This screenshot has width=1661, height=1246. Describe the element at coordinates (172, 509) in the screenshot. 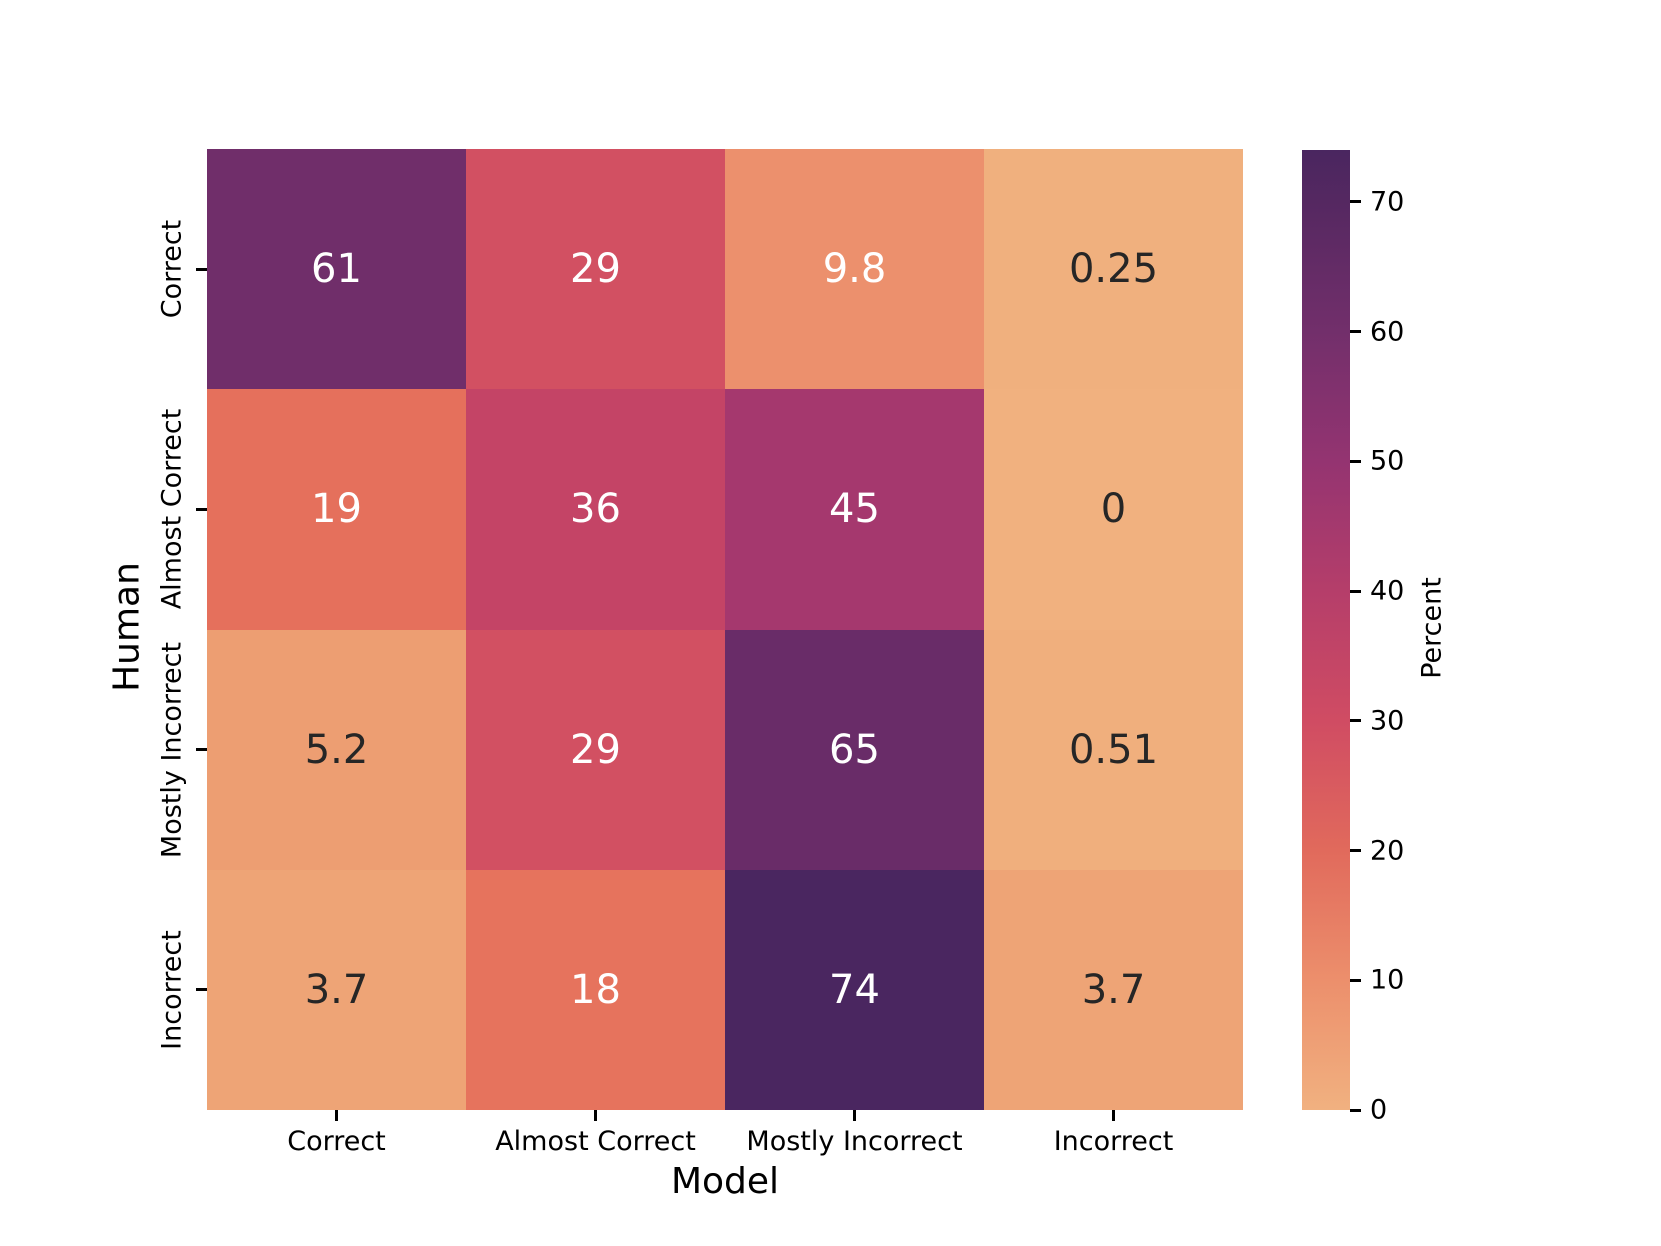

I see `y-tick-label: Almost Correct` at that location.